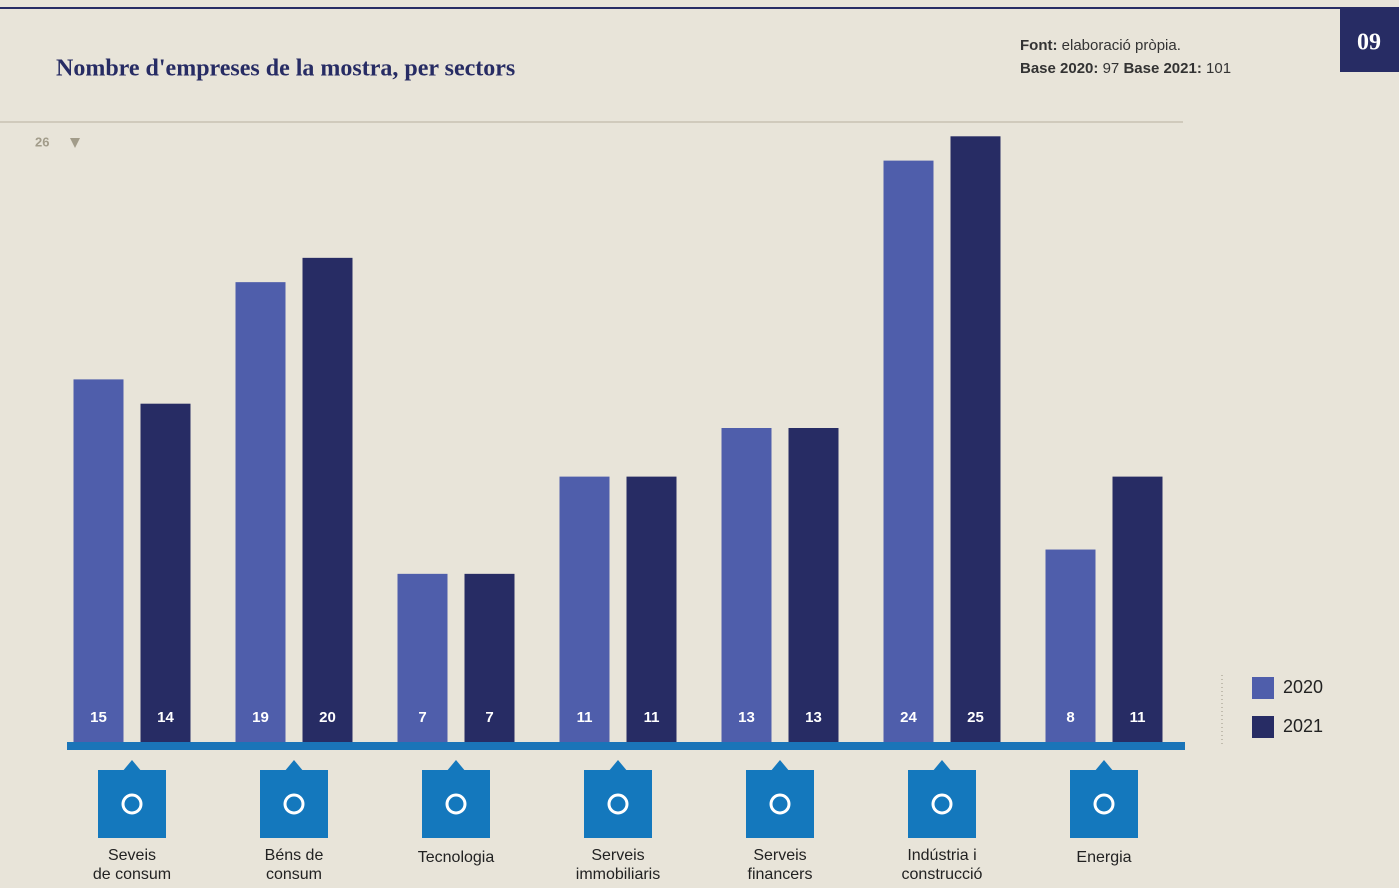 Image resolution: width=1399 pixels, height=888 pixels. I want to click on x-tick-label: consum, so click(294, 874).